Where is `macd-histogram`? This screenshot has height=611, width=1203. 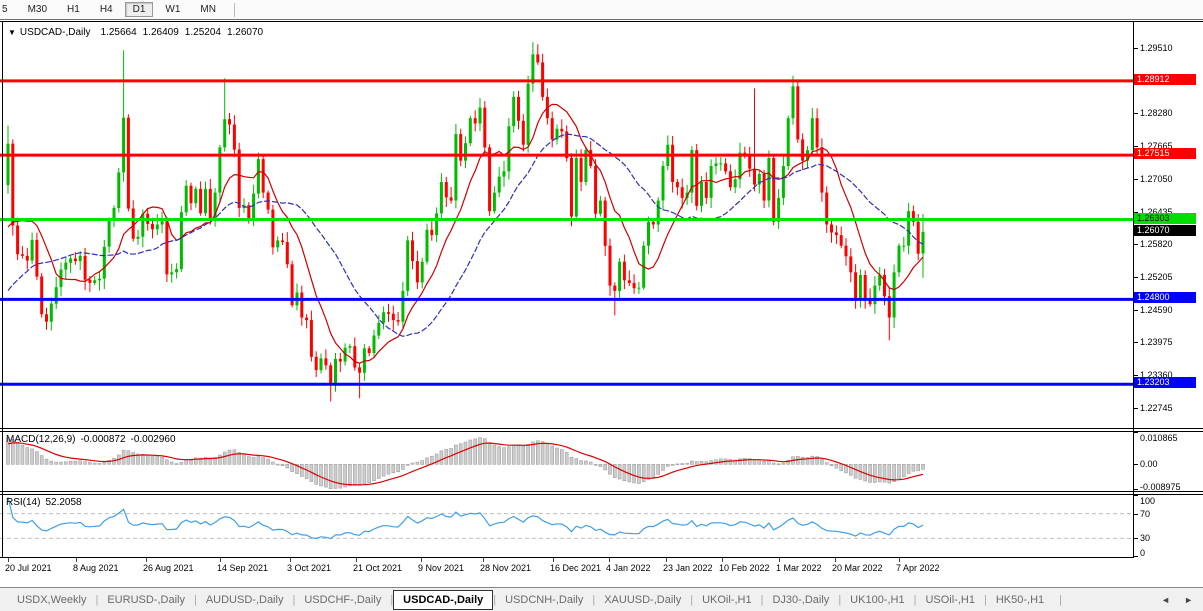 macd-histogram is located at coordinates (465, 463).